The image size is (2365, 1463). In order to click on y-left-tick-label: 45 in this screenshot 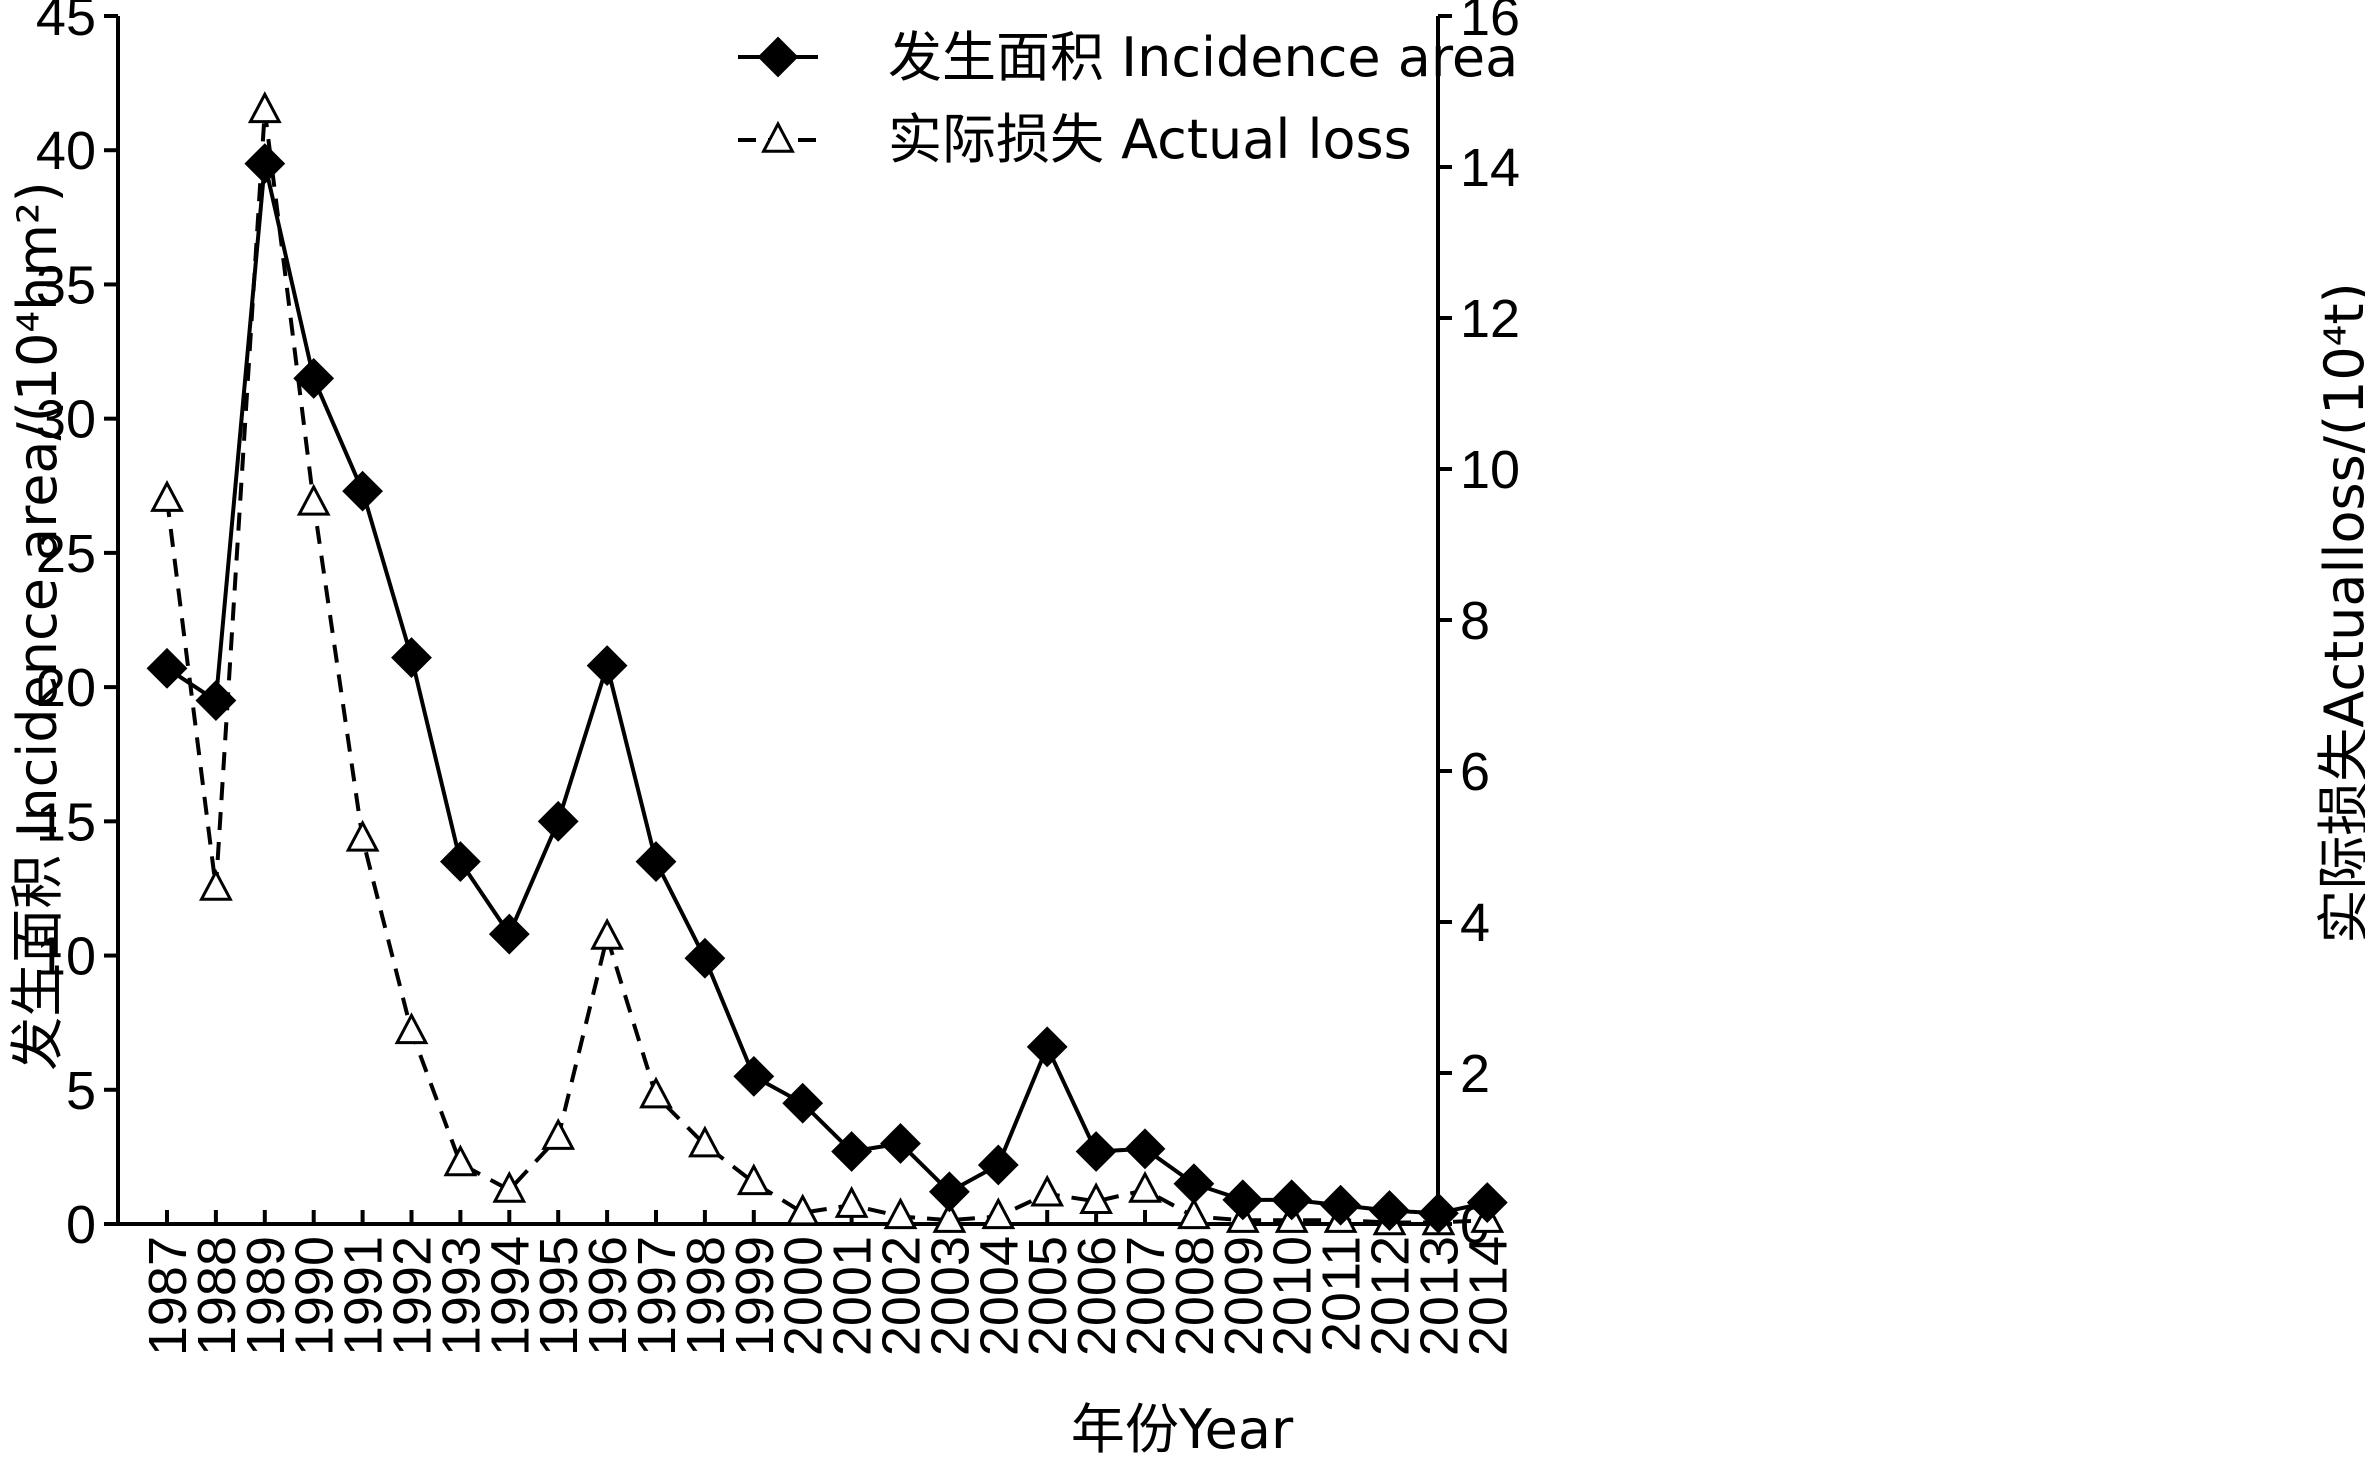, I will do `click(66, 23)`.